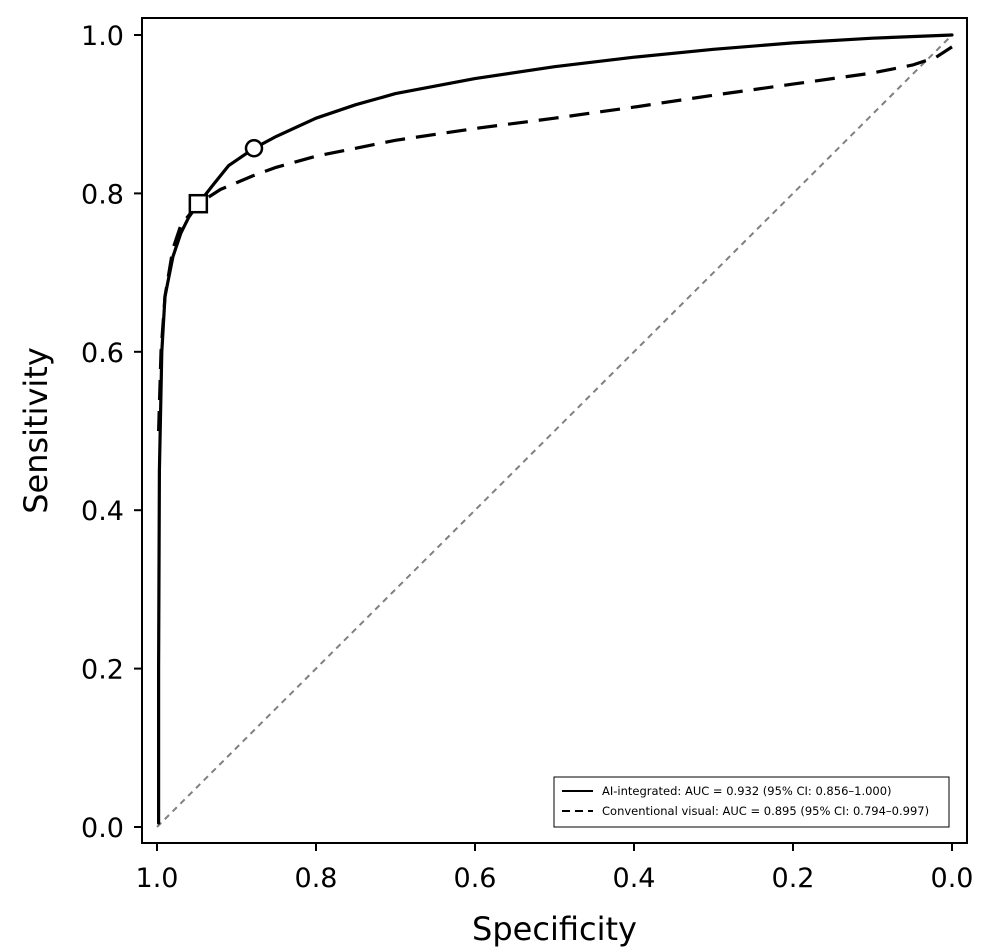  I want to click on y-tick-label: 1.0, so click(102, 36).